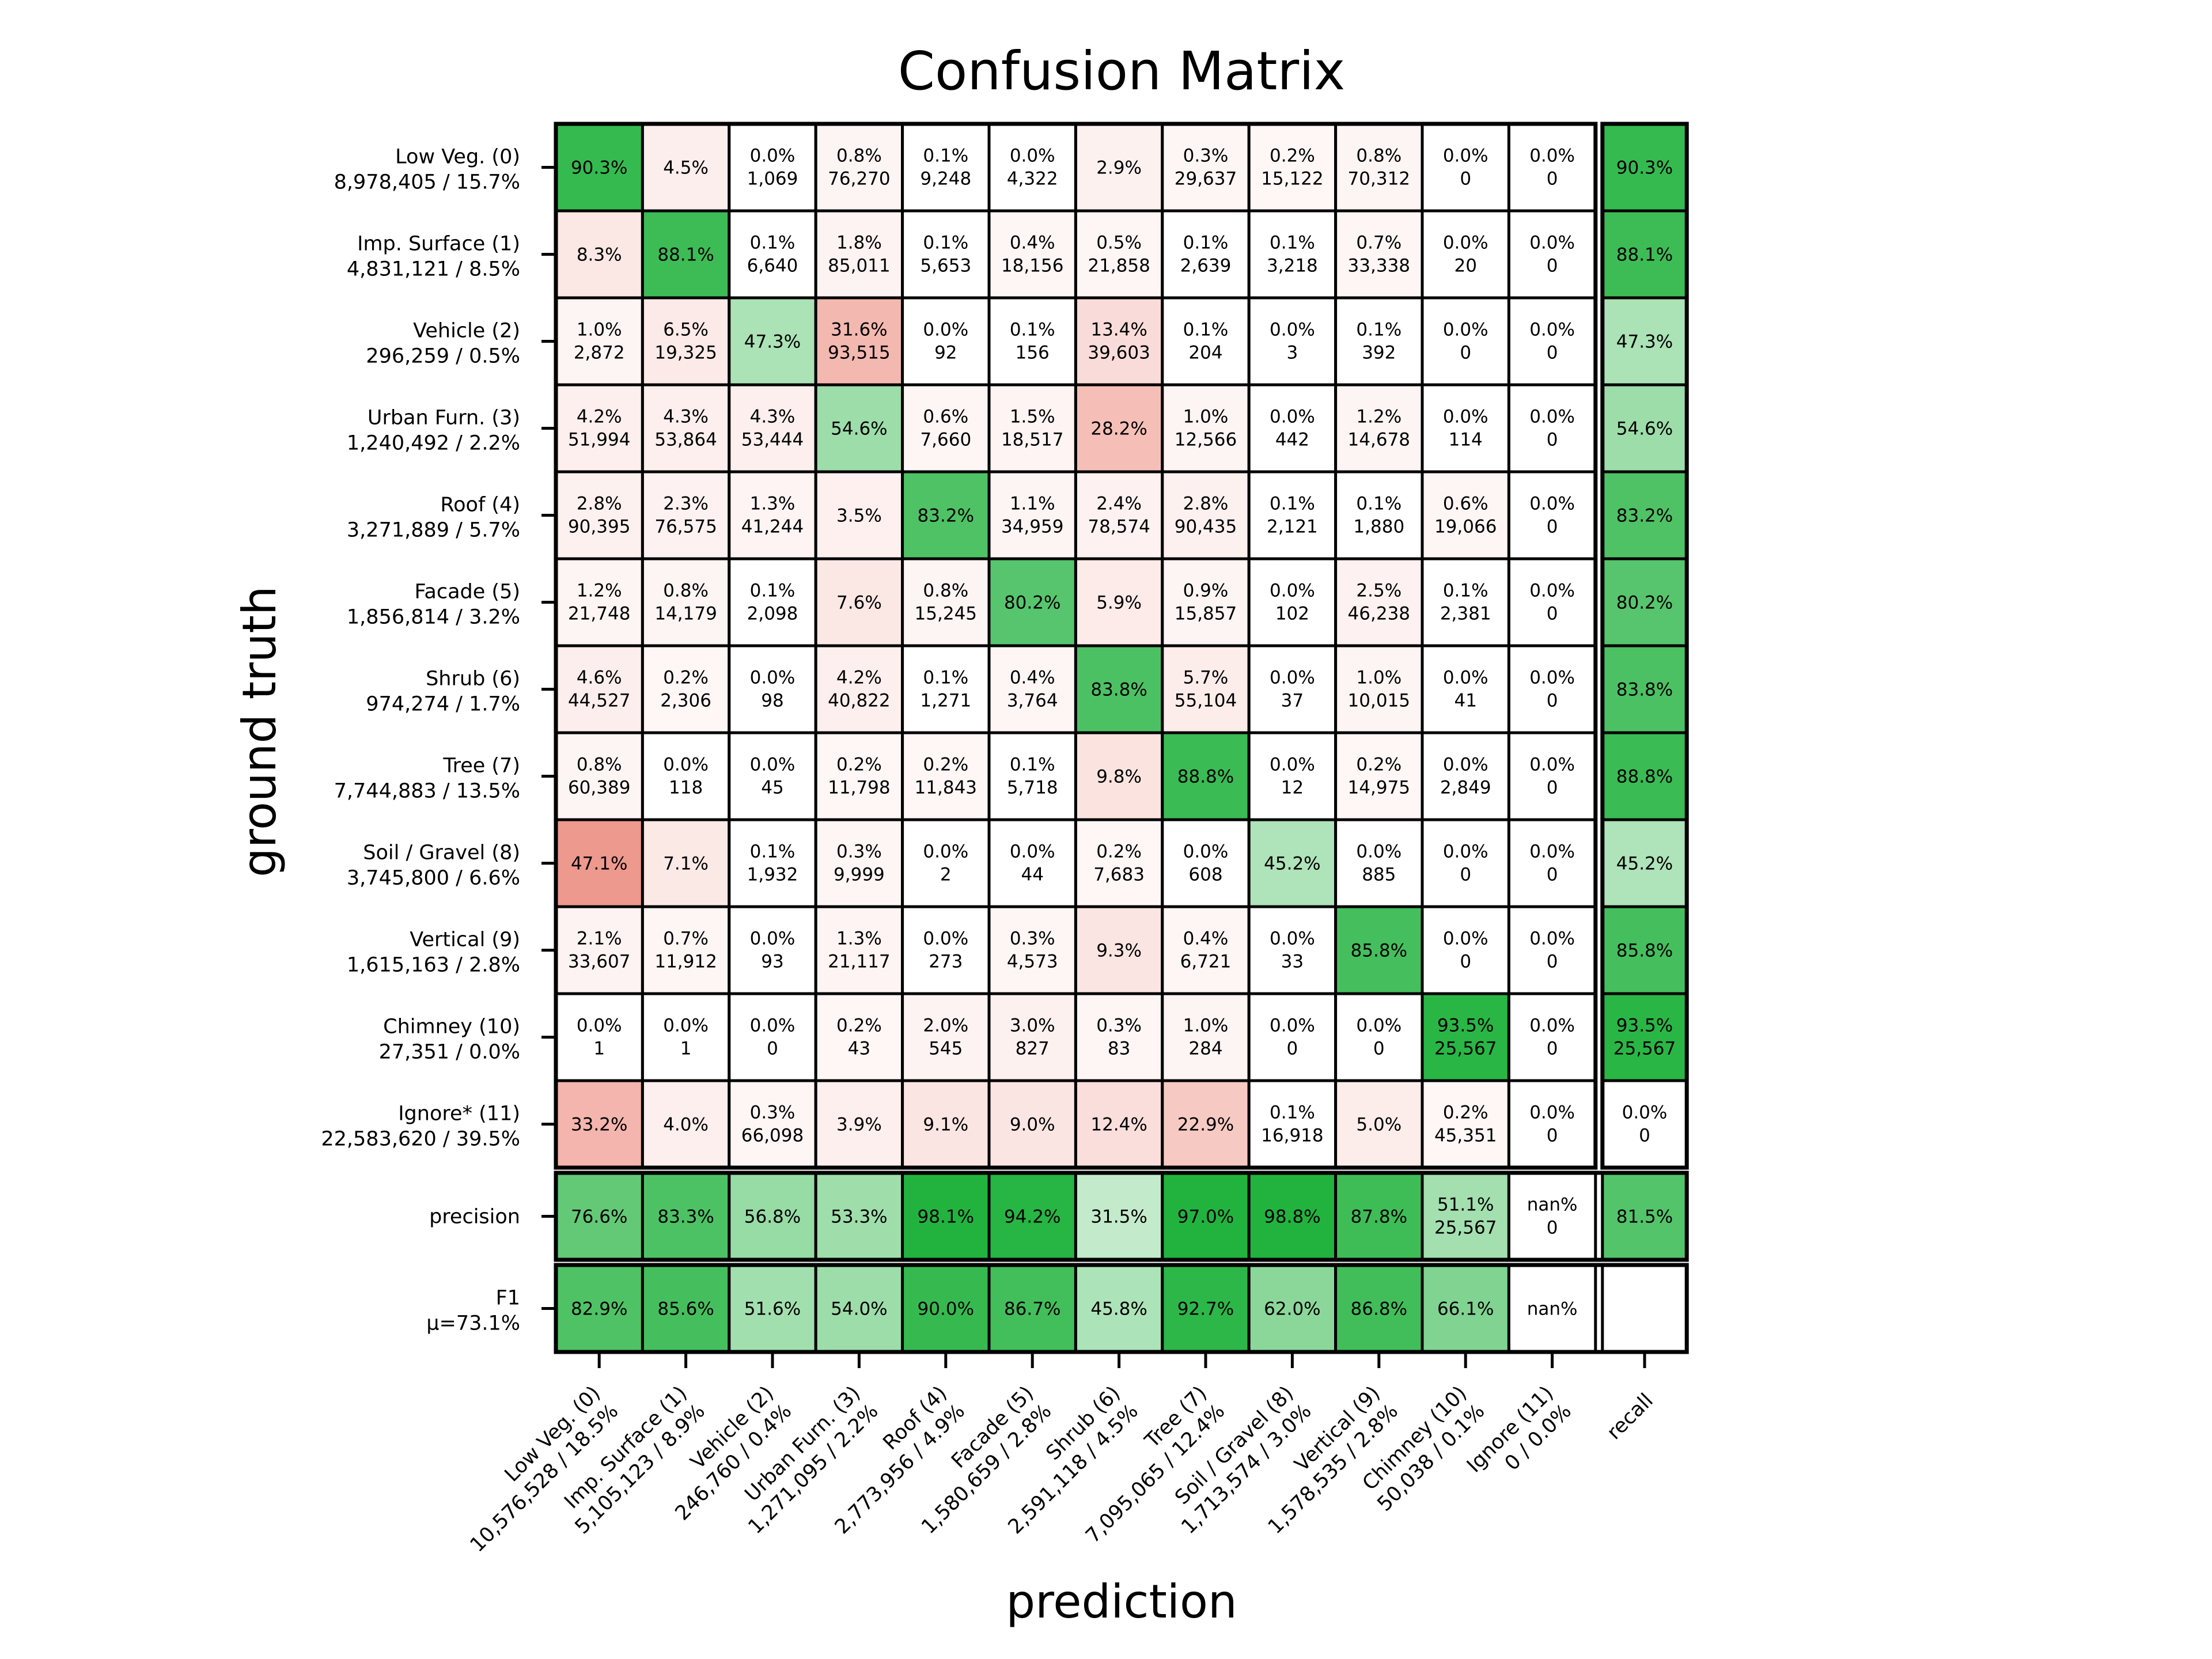 This screenshot has height=1659, width=2212. I want to click on recall-cell: 80.2%, so click(1644, 602).